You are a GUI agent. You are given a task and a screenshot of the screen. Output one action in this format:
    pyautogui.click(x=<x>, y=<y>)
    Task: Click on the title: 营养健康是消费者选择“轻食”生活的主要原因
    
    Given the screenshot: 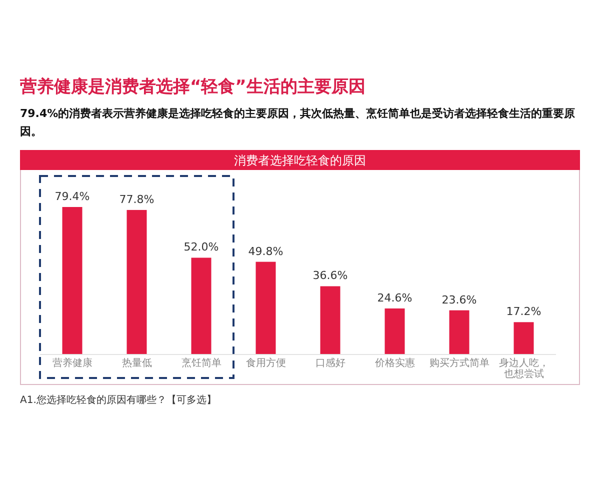 What is the action you would take?
    pyautogui.click(x=193, y=87)
    